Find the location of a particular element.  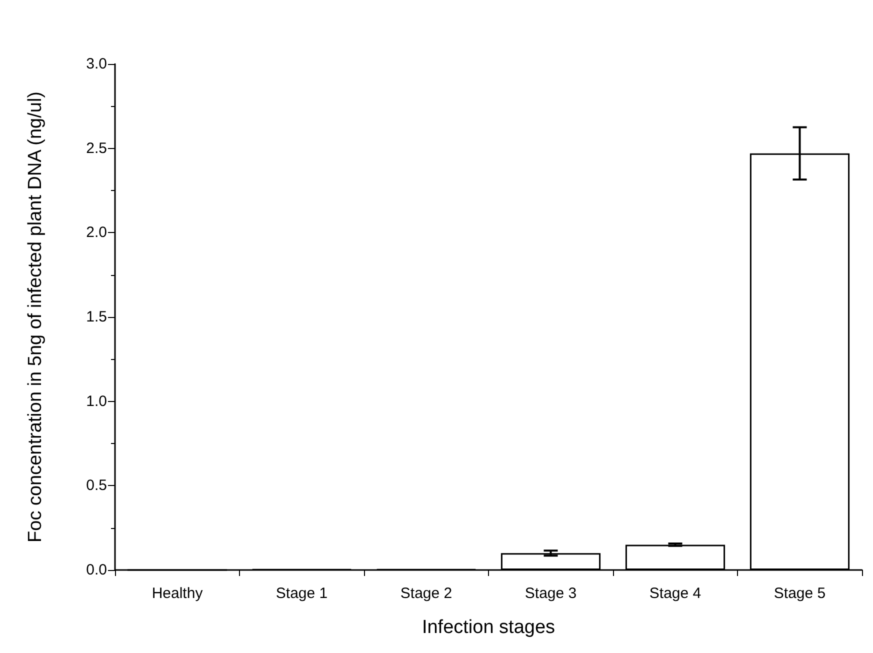

y-tick-label: 1.5 is located at coordinates (96, 317).